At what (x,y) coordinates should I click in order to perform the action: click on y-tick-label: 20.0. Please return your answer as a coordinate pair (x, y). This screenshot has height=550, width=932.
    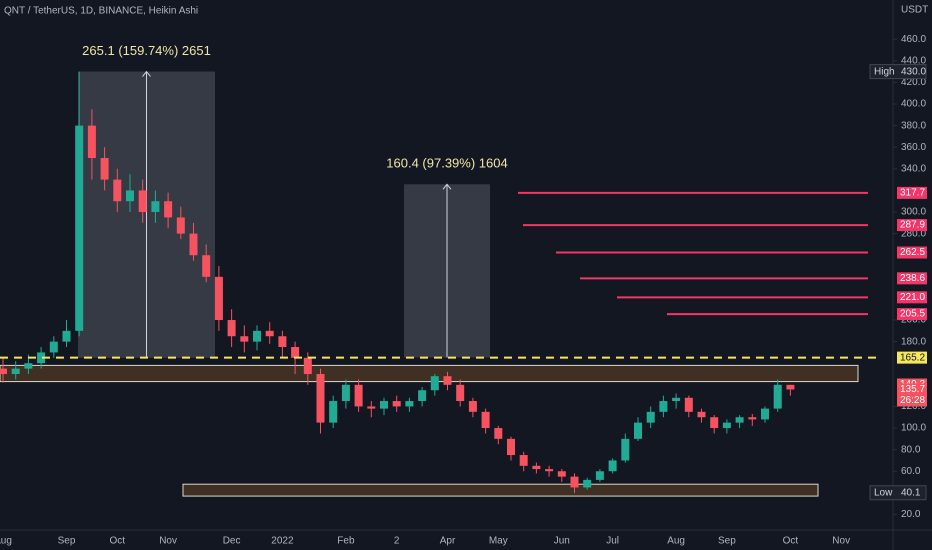
    Looking at the image, I should click on (911, 514).